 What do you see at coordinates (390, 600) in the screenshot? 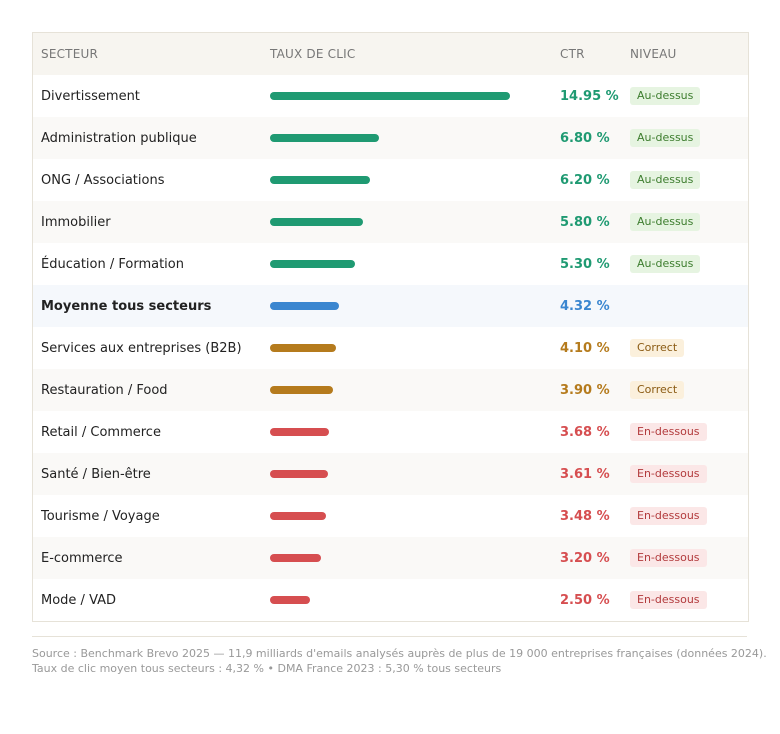
I see `table-row: Mode / VAD 2.50 % En-dessous` at bounding box center [390, 600].